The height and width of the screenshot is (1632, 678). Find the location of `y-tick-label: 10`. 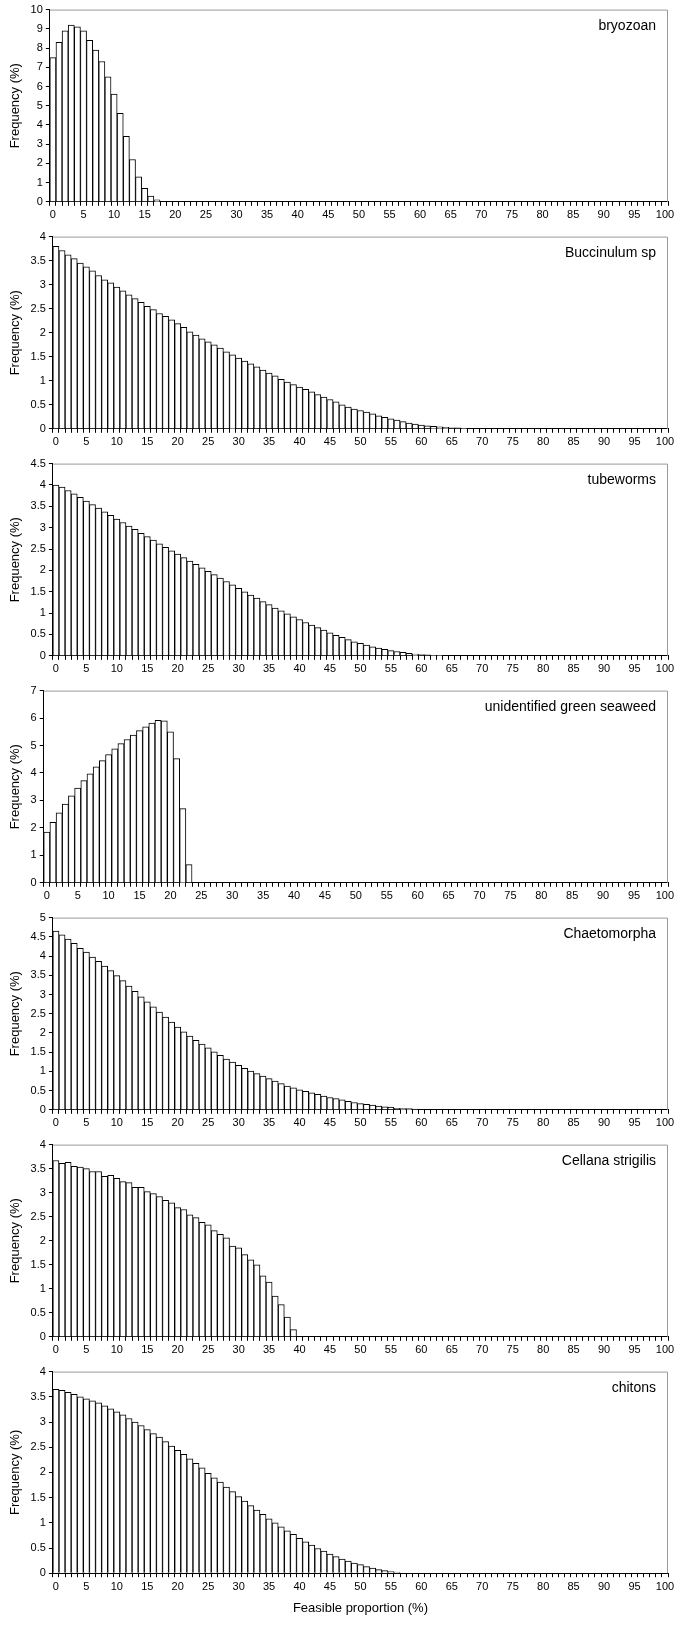

y-tick-label: 10 is located at coordinates (36, 8).